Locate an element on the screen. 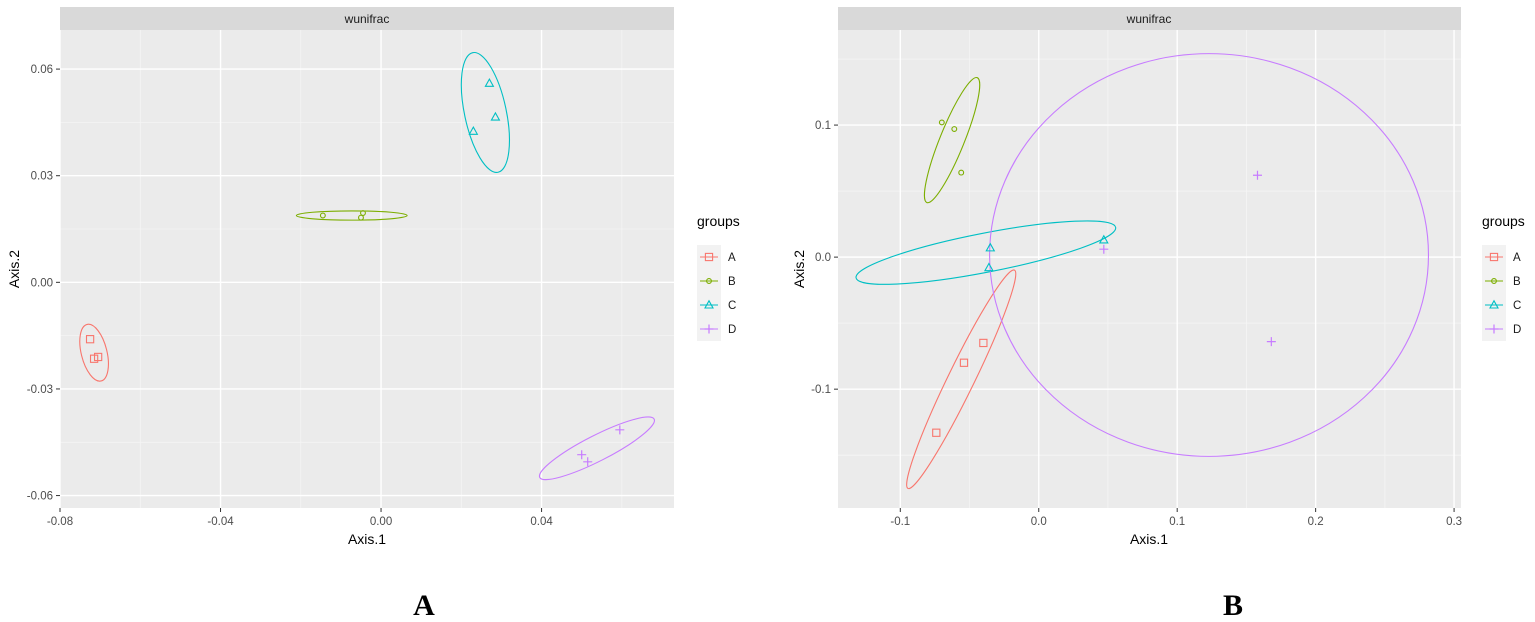 The image size is (1535, 622). panel-b-ellipse-a is located at coordinates (961, 379).